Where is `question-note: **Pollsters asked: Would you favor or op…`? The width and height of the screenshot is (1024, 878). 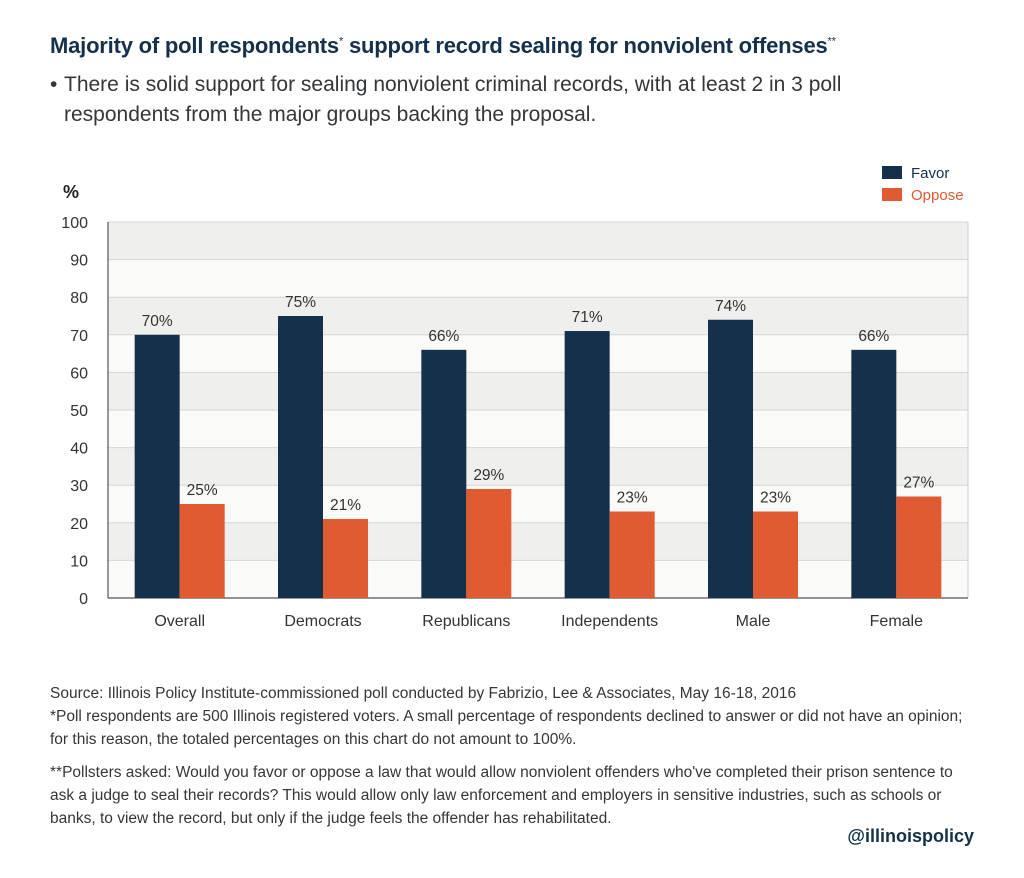 question-note: **Pollsters asked: Would you favor or op… is located at coordinates (501, 795).